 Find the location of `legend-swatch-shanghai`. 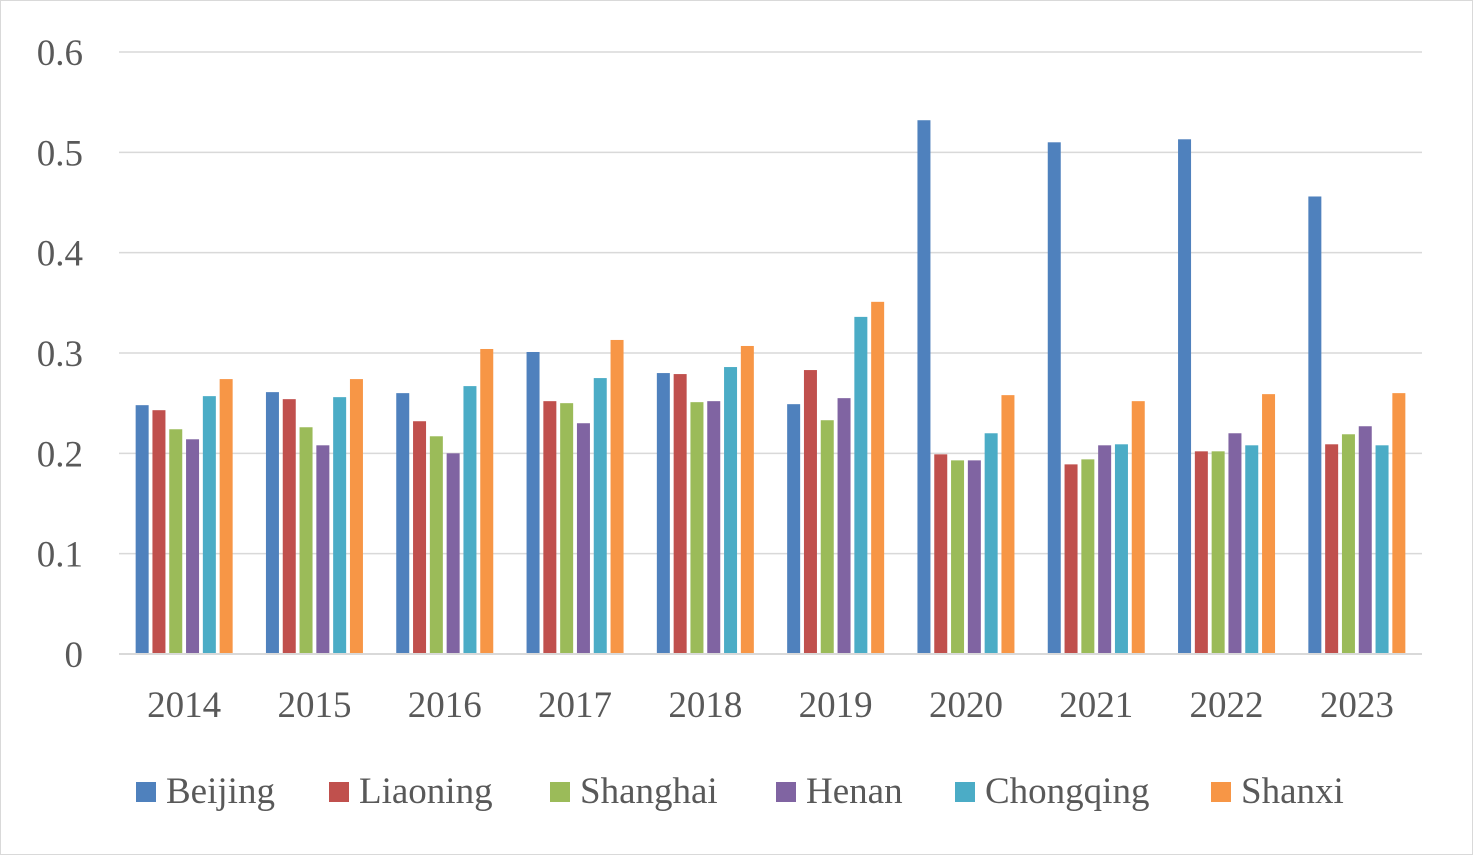

legend-swatch-shanghai is located at coordinates (560, 792).